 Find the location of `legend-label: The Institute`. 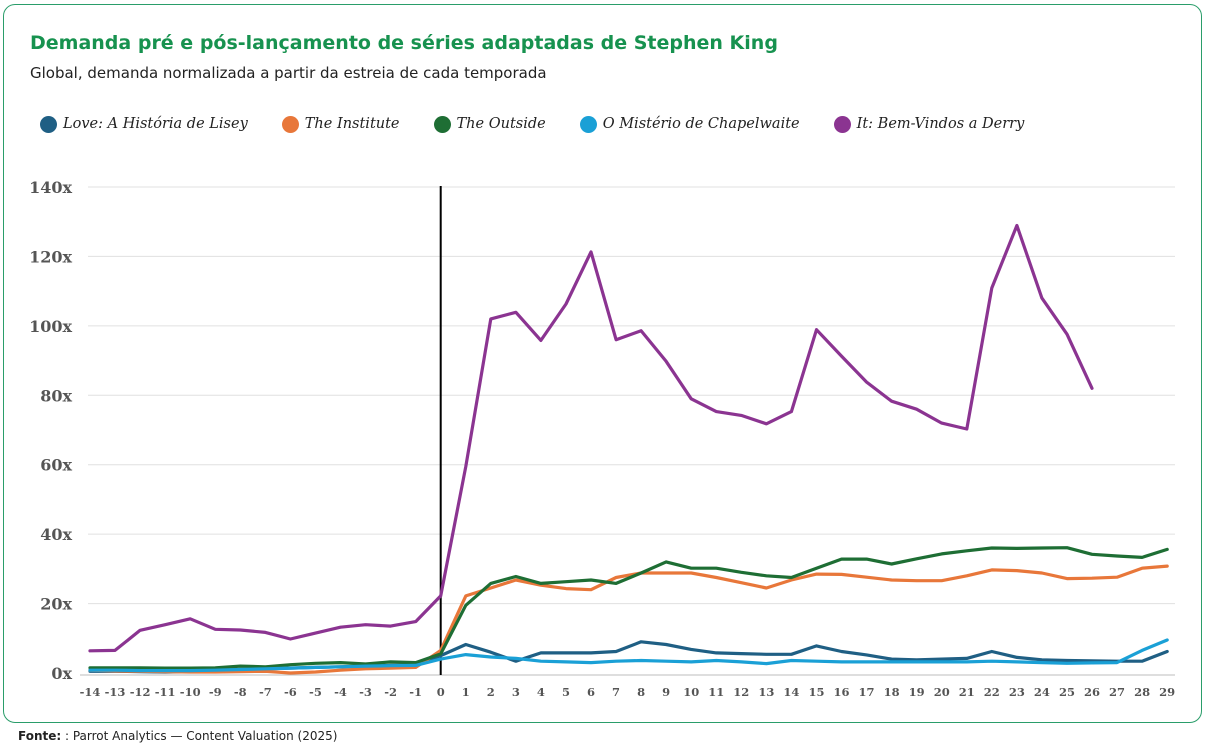

legend-label: The Institute is located at coordinates (352, 124).